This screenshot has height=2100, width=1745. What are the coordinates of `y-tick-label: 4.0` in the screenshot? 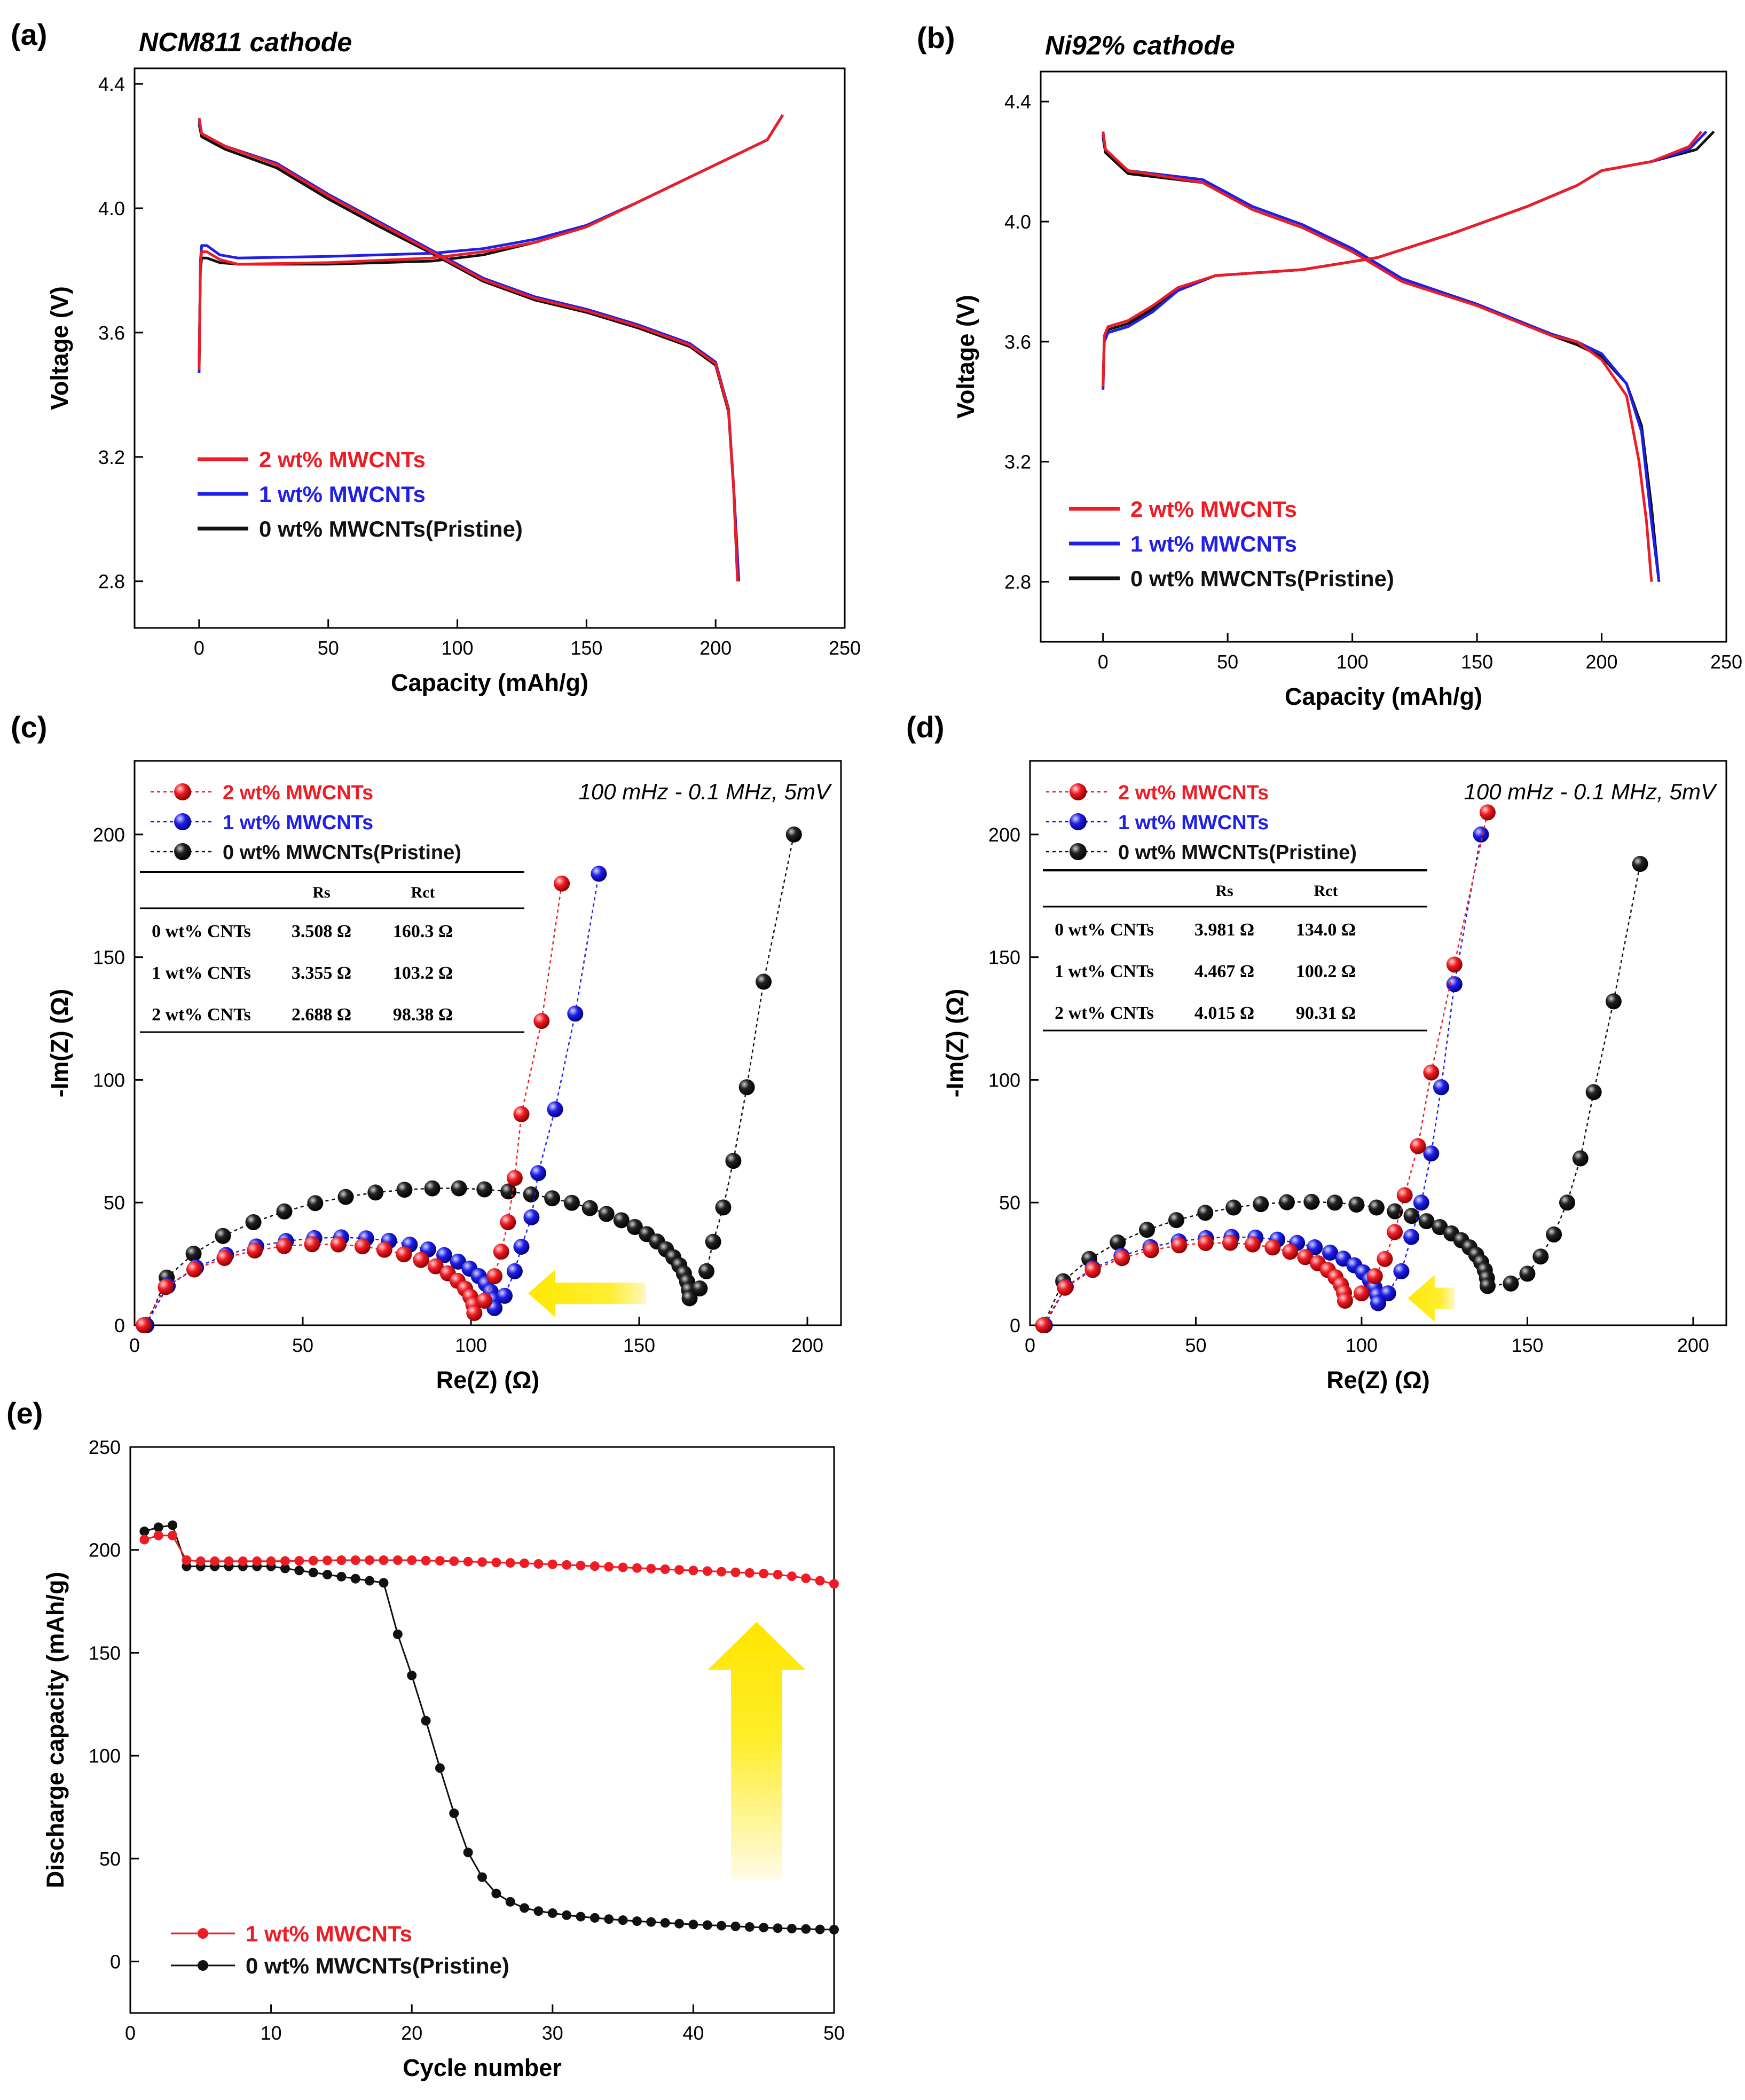 It's located at (1017, 222).